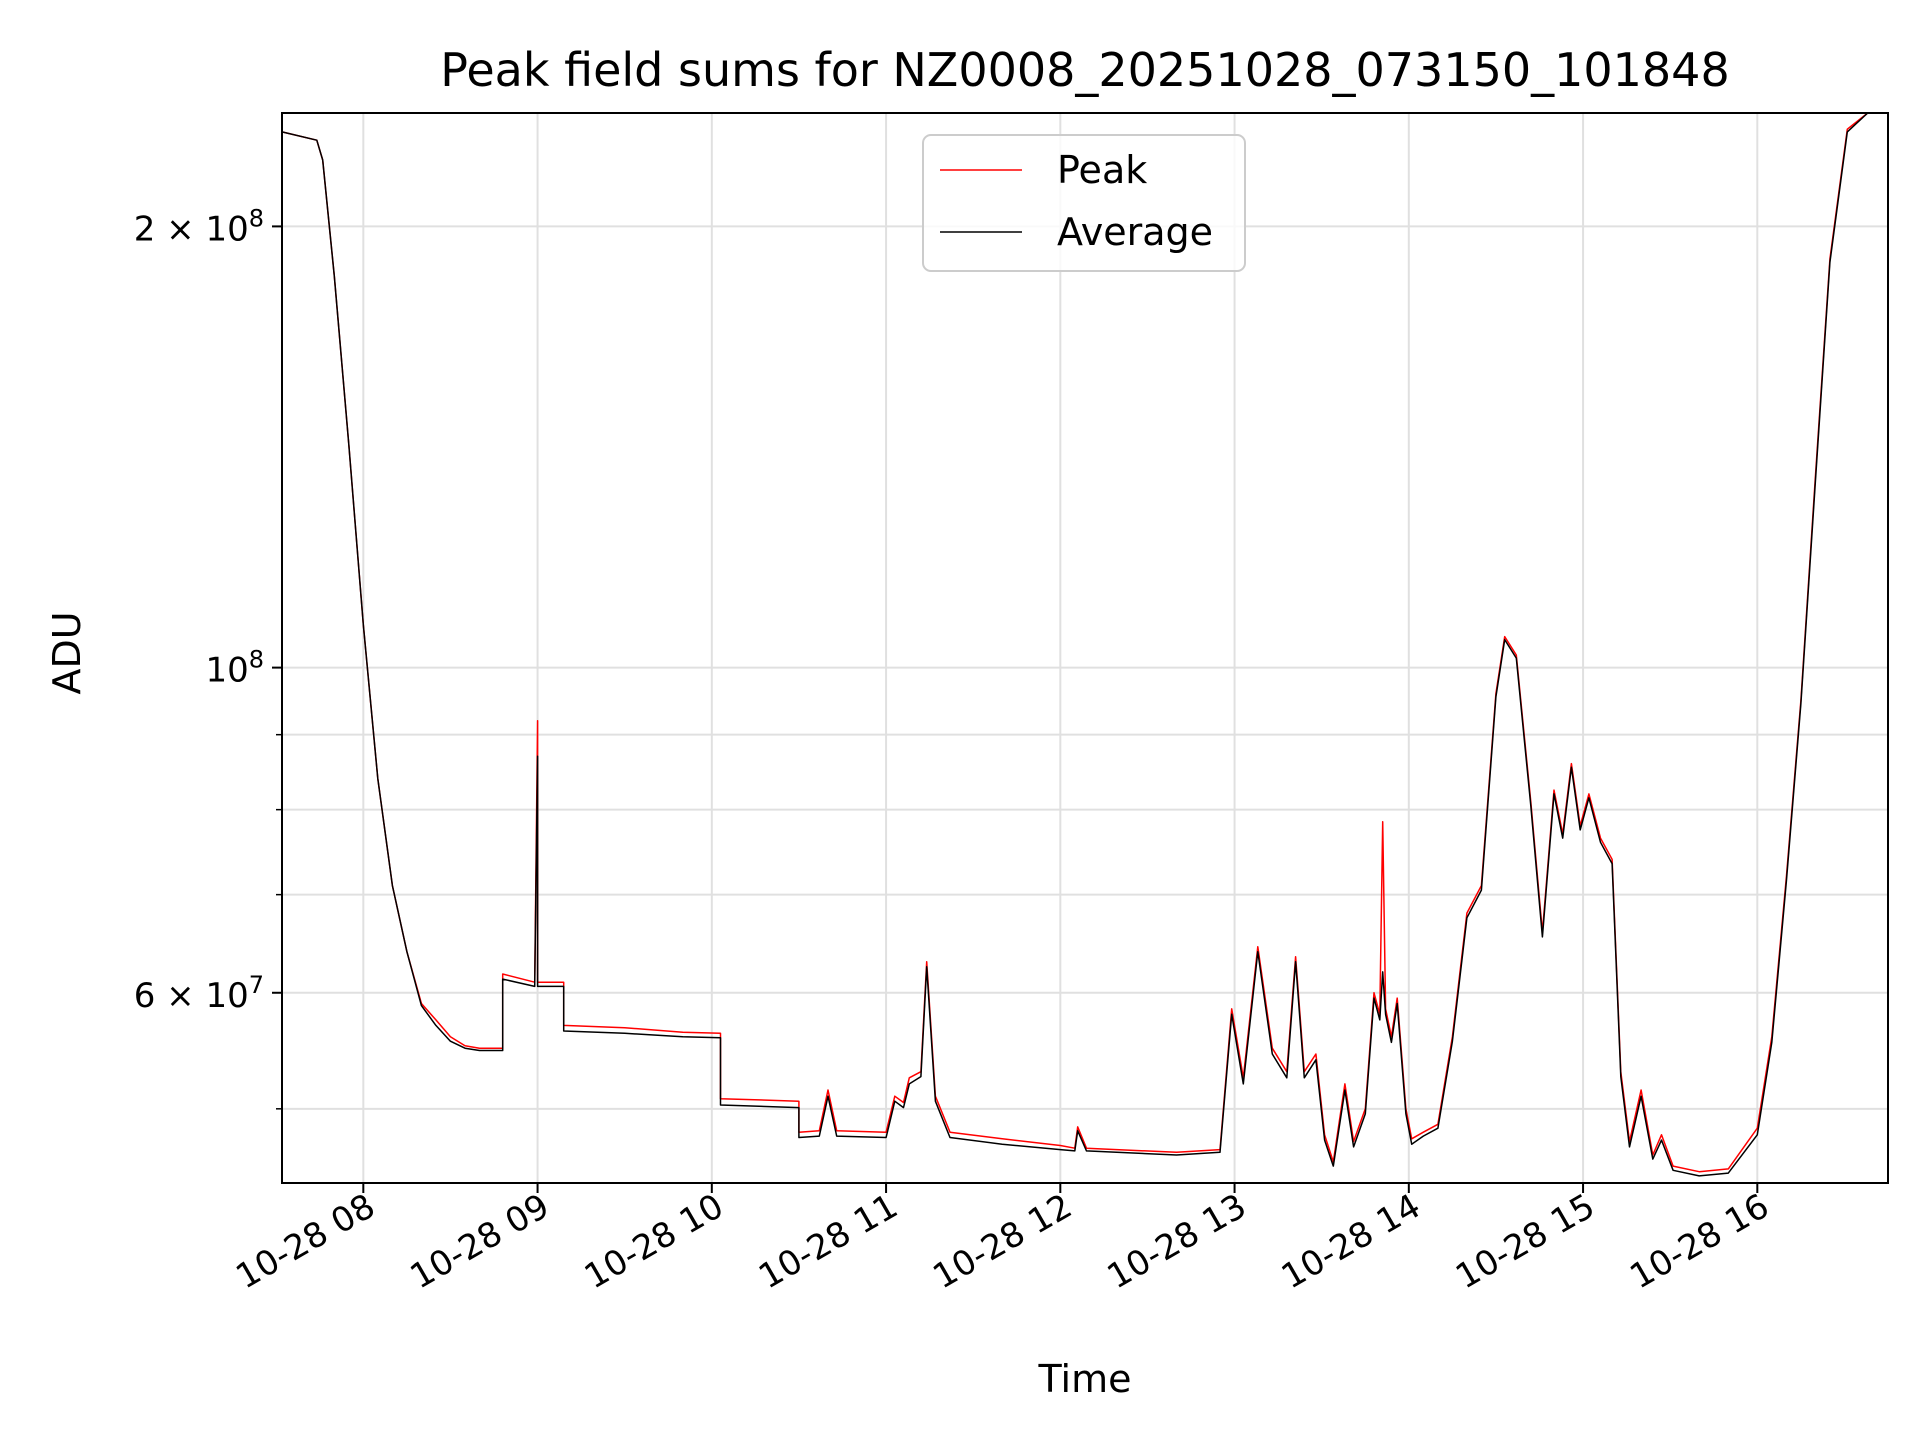  Describe the element at coordinates (234, 668) in the screenshot. I see `y-tick-label: 108` at that location.